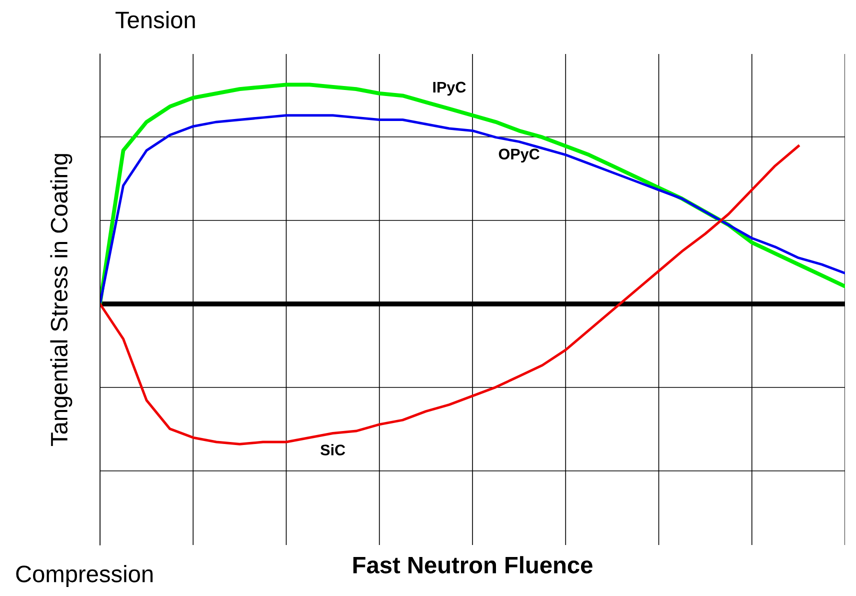  I want to click on series-label: IPyC, so click(449, 89).